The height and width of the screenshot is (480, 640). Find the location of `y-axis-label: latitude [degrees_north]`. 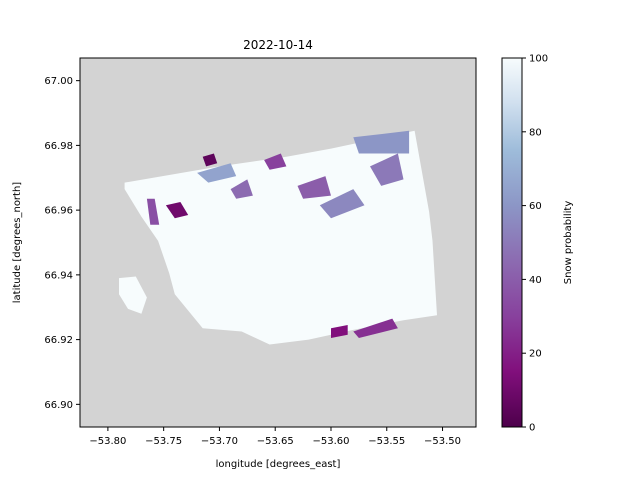

y-axis-label: latitude [degrees_north] is located at coordinates (17, 243).